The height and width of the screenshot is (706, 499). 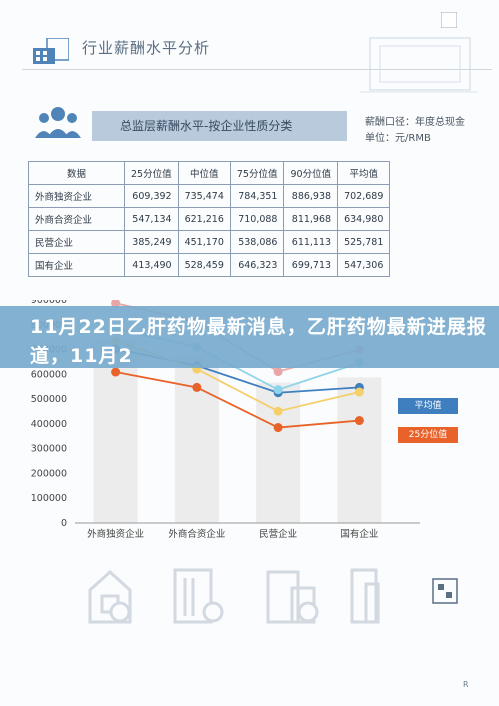 What do you see at coordinates (204, 219) in the screenshot?
I see `table-cell: 621,216` at bounding box center [204, 219].